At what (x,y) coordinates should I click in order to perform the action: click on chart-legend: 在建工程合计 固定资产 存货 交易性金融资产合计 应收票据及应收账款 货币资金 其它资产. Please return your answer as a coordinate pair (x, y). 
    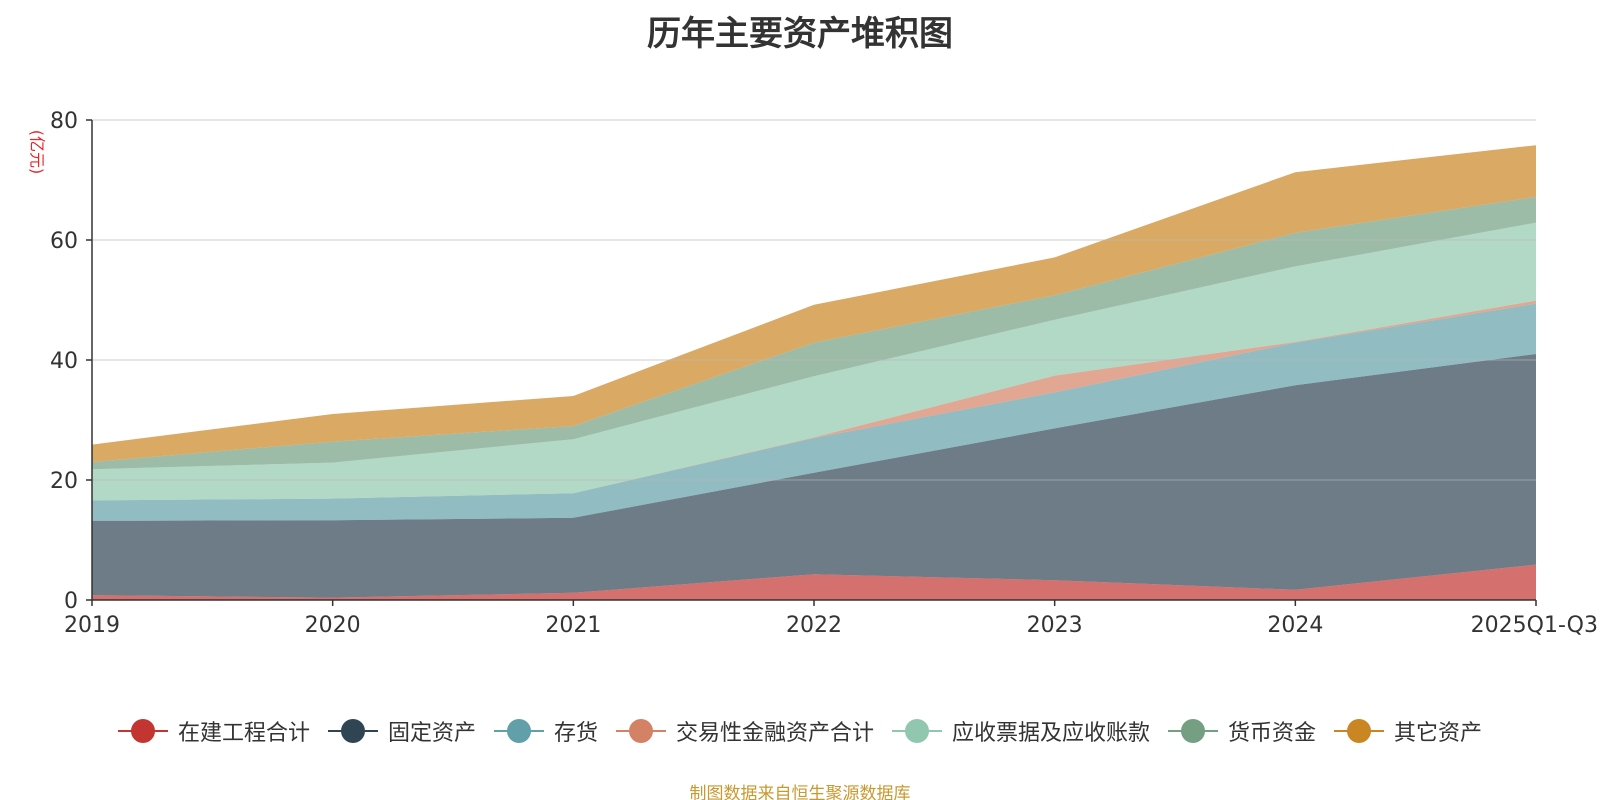
    Looking at the image, I should click on (800, 731).